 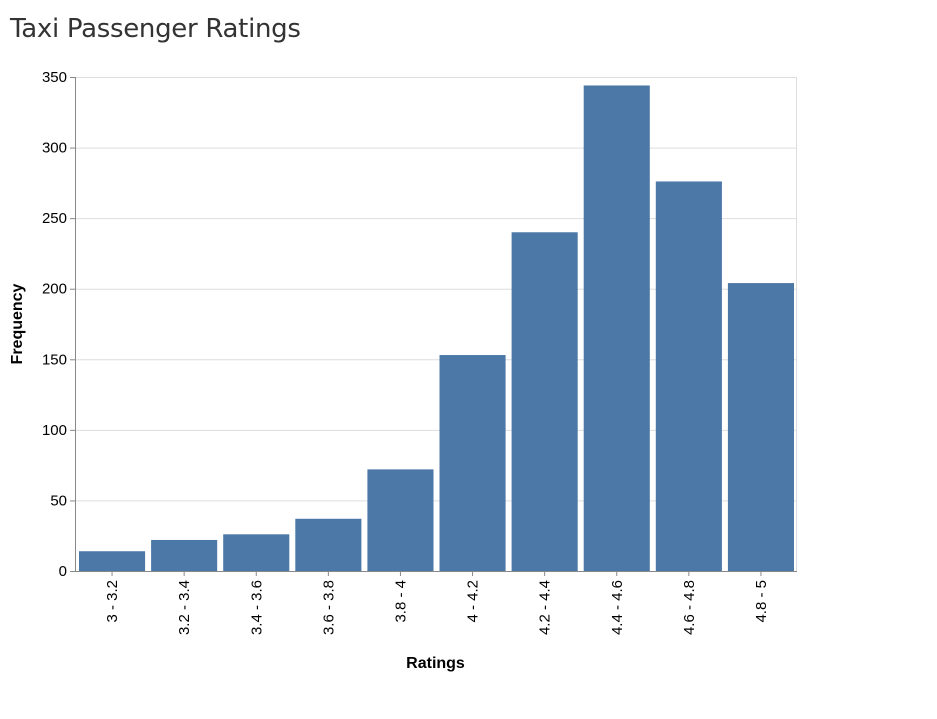 I want to click on x-tick-label: 4 - 4.2, so click(x=473, y=601).